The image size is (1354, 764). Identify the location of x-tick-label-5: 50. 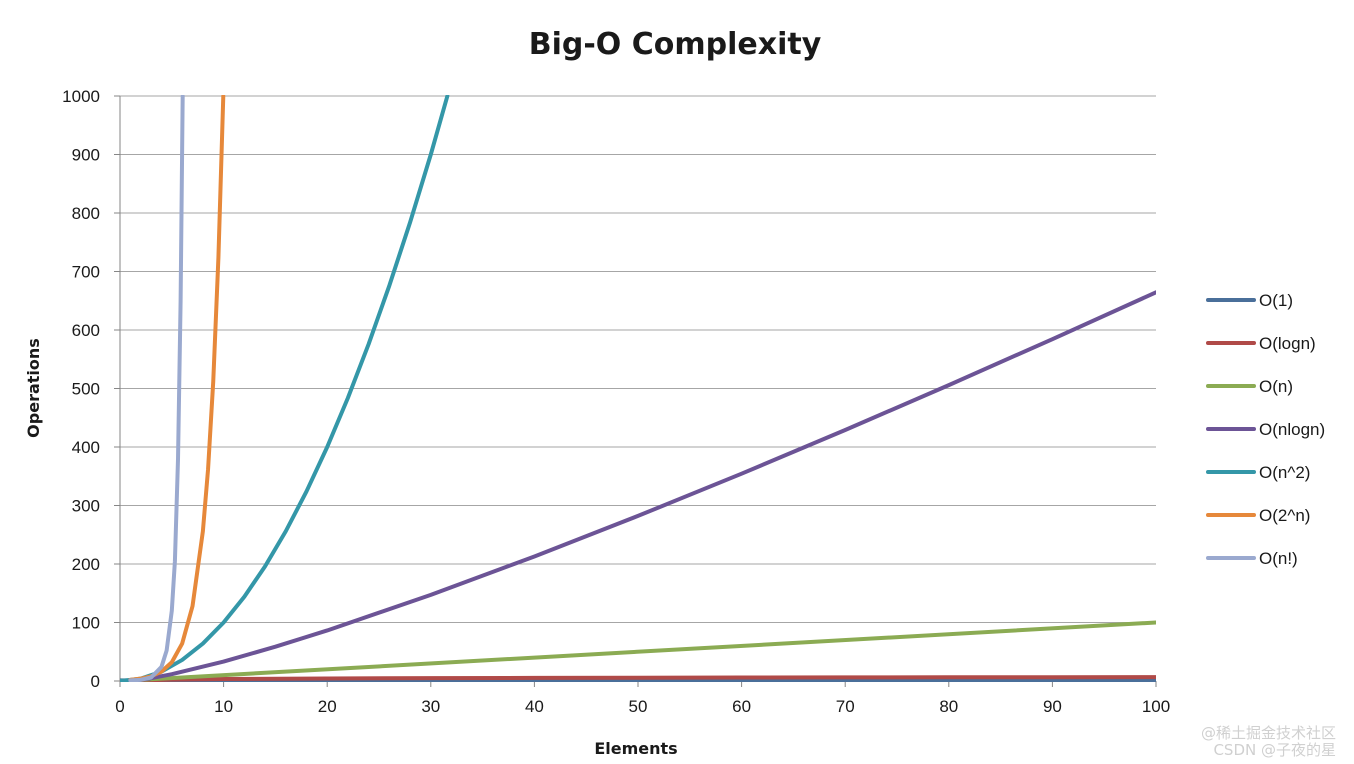
(638, 706).